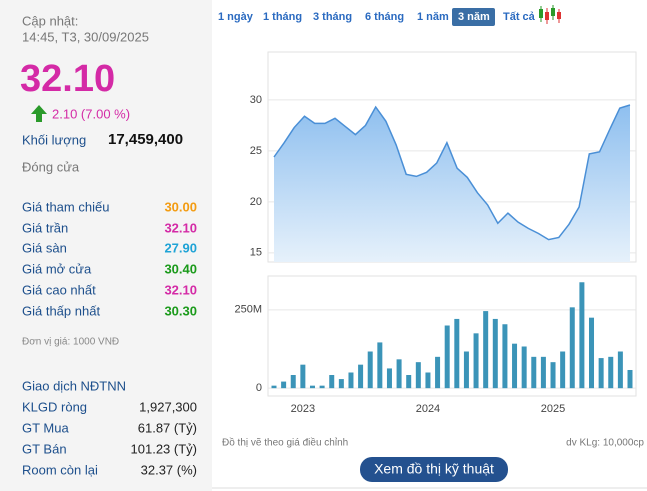 Image resolution: width=647 pixels, height=491 pixels. Describe the element at coordinates (44, 247) in the screenshot. I see `price-row-label: Giá sàn` at that location.